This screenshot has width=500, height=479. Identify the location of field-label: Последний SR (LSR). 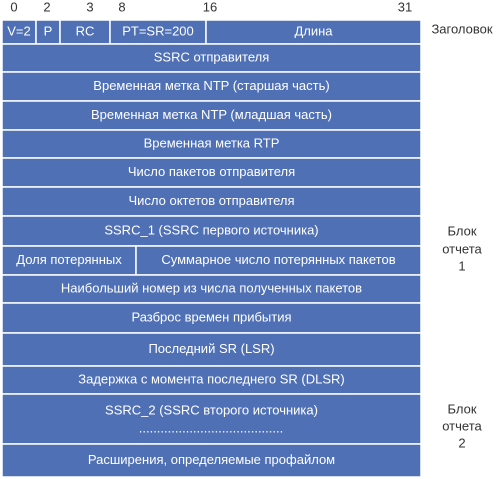
(211, 348).